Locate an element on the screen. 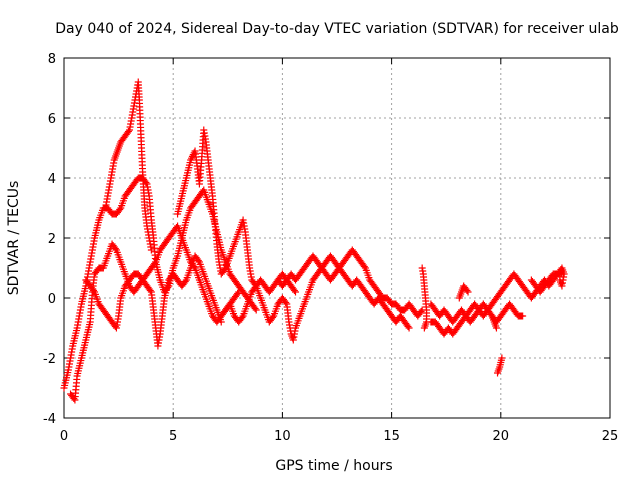  x-tick-label: 15 is located at coordinates (391, 436).